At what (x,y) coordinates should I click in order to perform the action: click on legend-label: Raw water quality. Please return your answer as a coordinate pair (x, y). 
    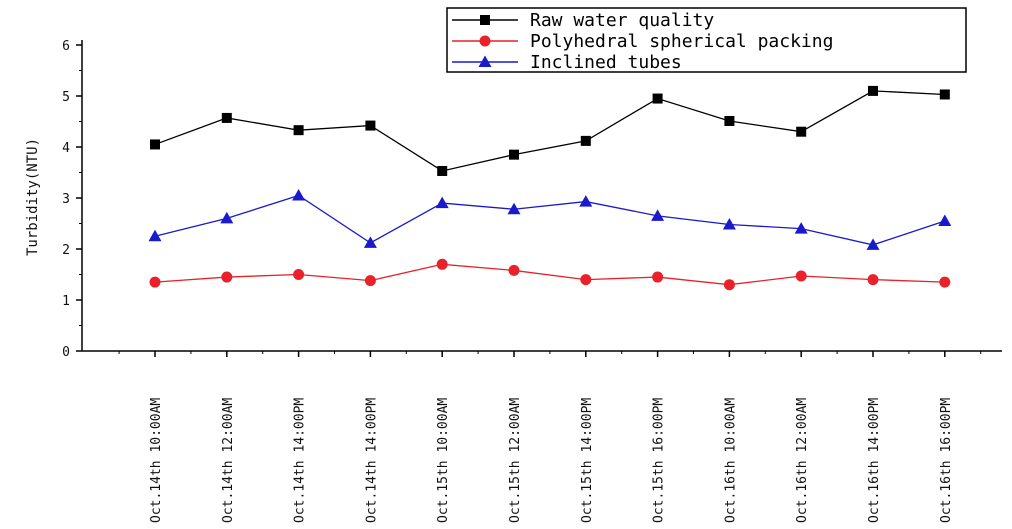
    Looking at the image, I should click on (622, 20).